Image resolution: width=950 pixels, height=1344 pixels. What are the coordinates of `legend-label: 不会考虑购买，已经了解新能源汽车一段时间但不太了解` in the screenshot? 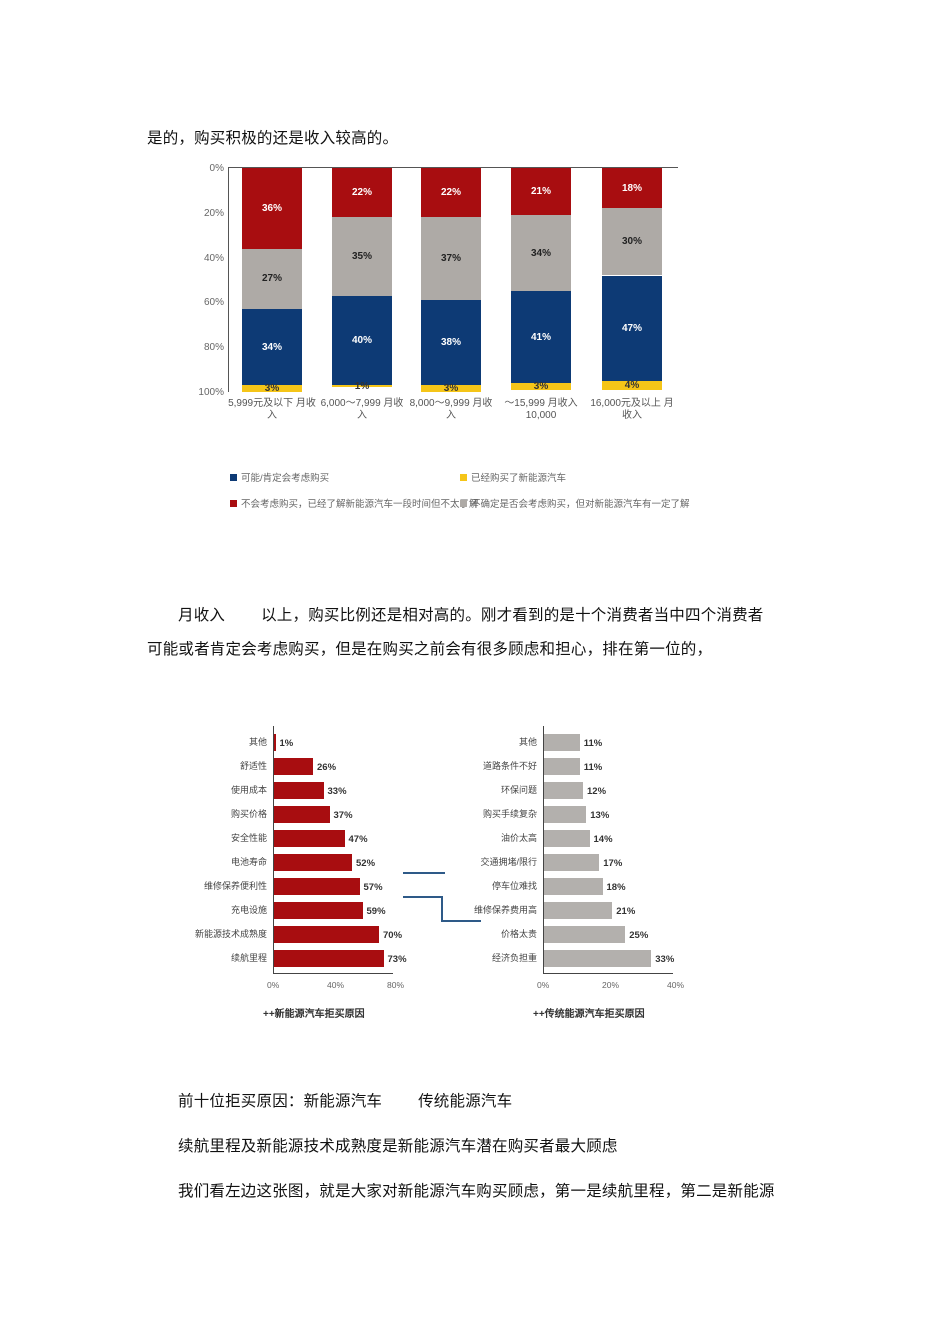 It's located at (360, 504).